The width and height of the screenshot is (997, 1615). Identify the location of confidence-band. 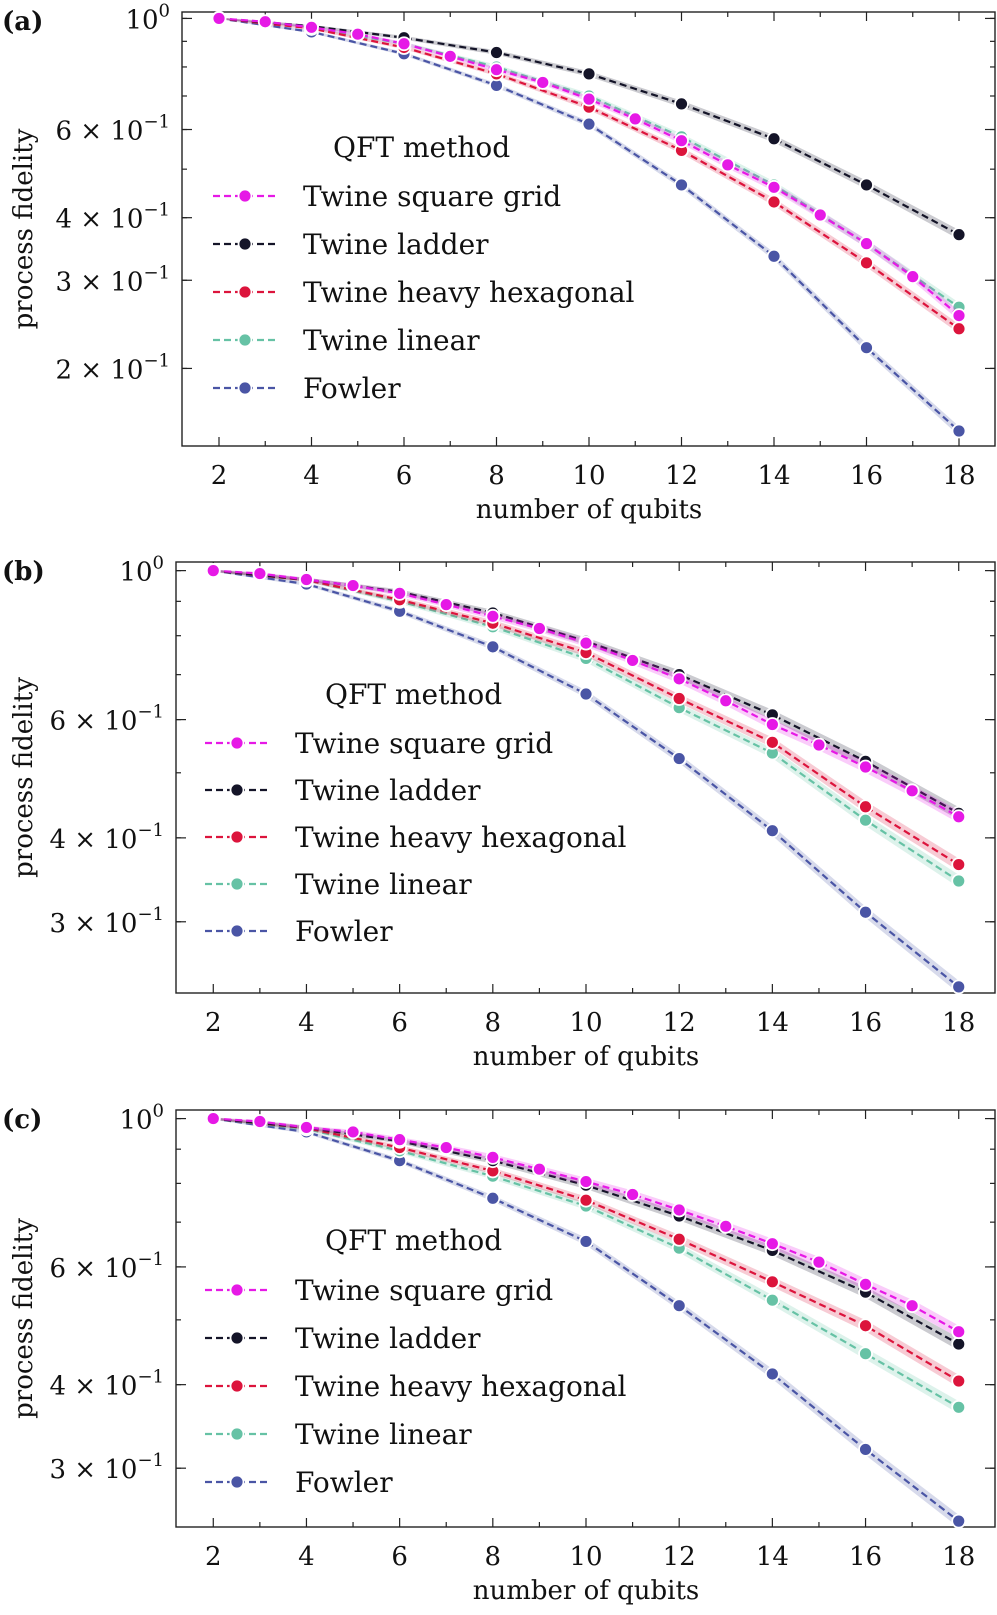
(589, 164).